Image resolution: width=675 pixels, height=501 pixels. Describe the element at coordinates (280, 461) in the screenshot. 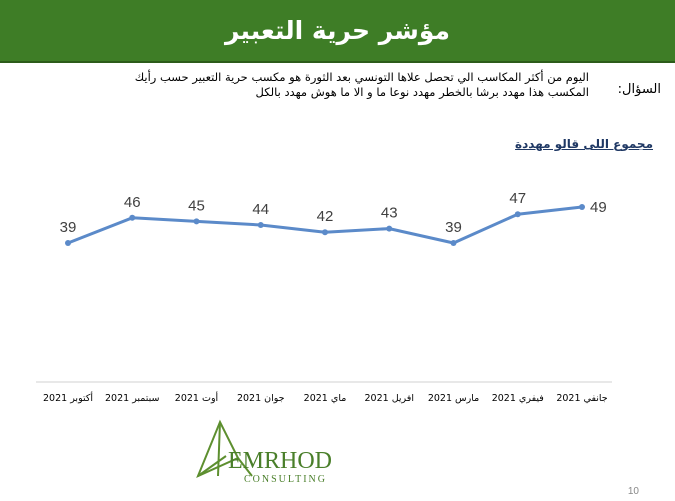

I see `logo-name: EMRHOD` at that location.